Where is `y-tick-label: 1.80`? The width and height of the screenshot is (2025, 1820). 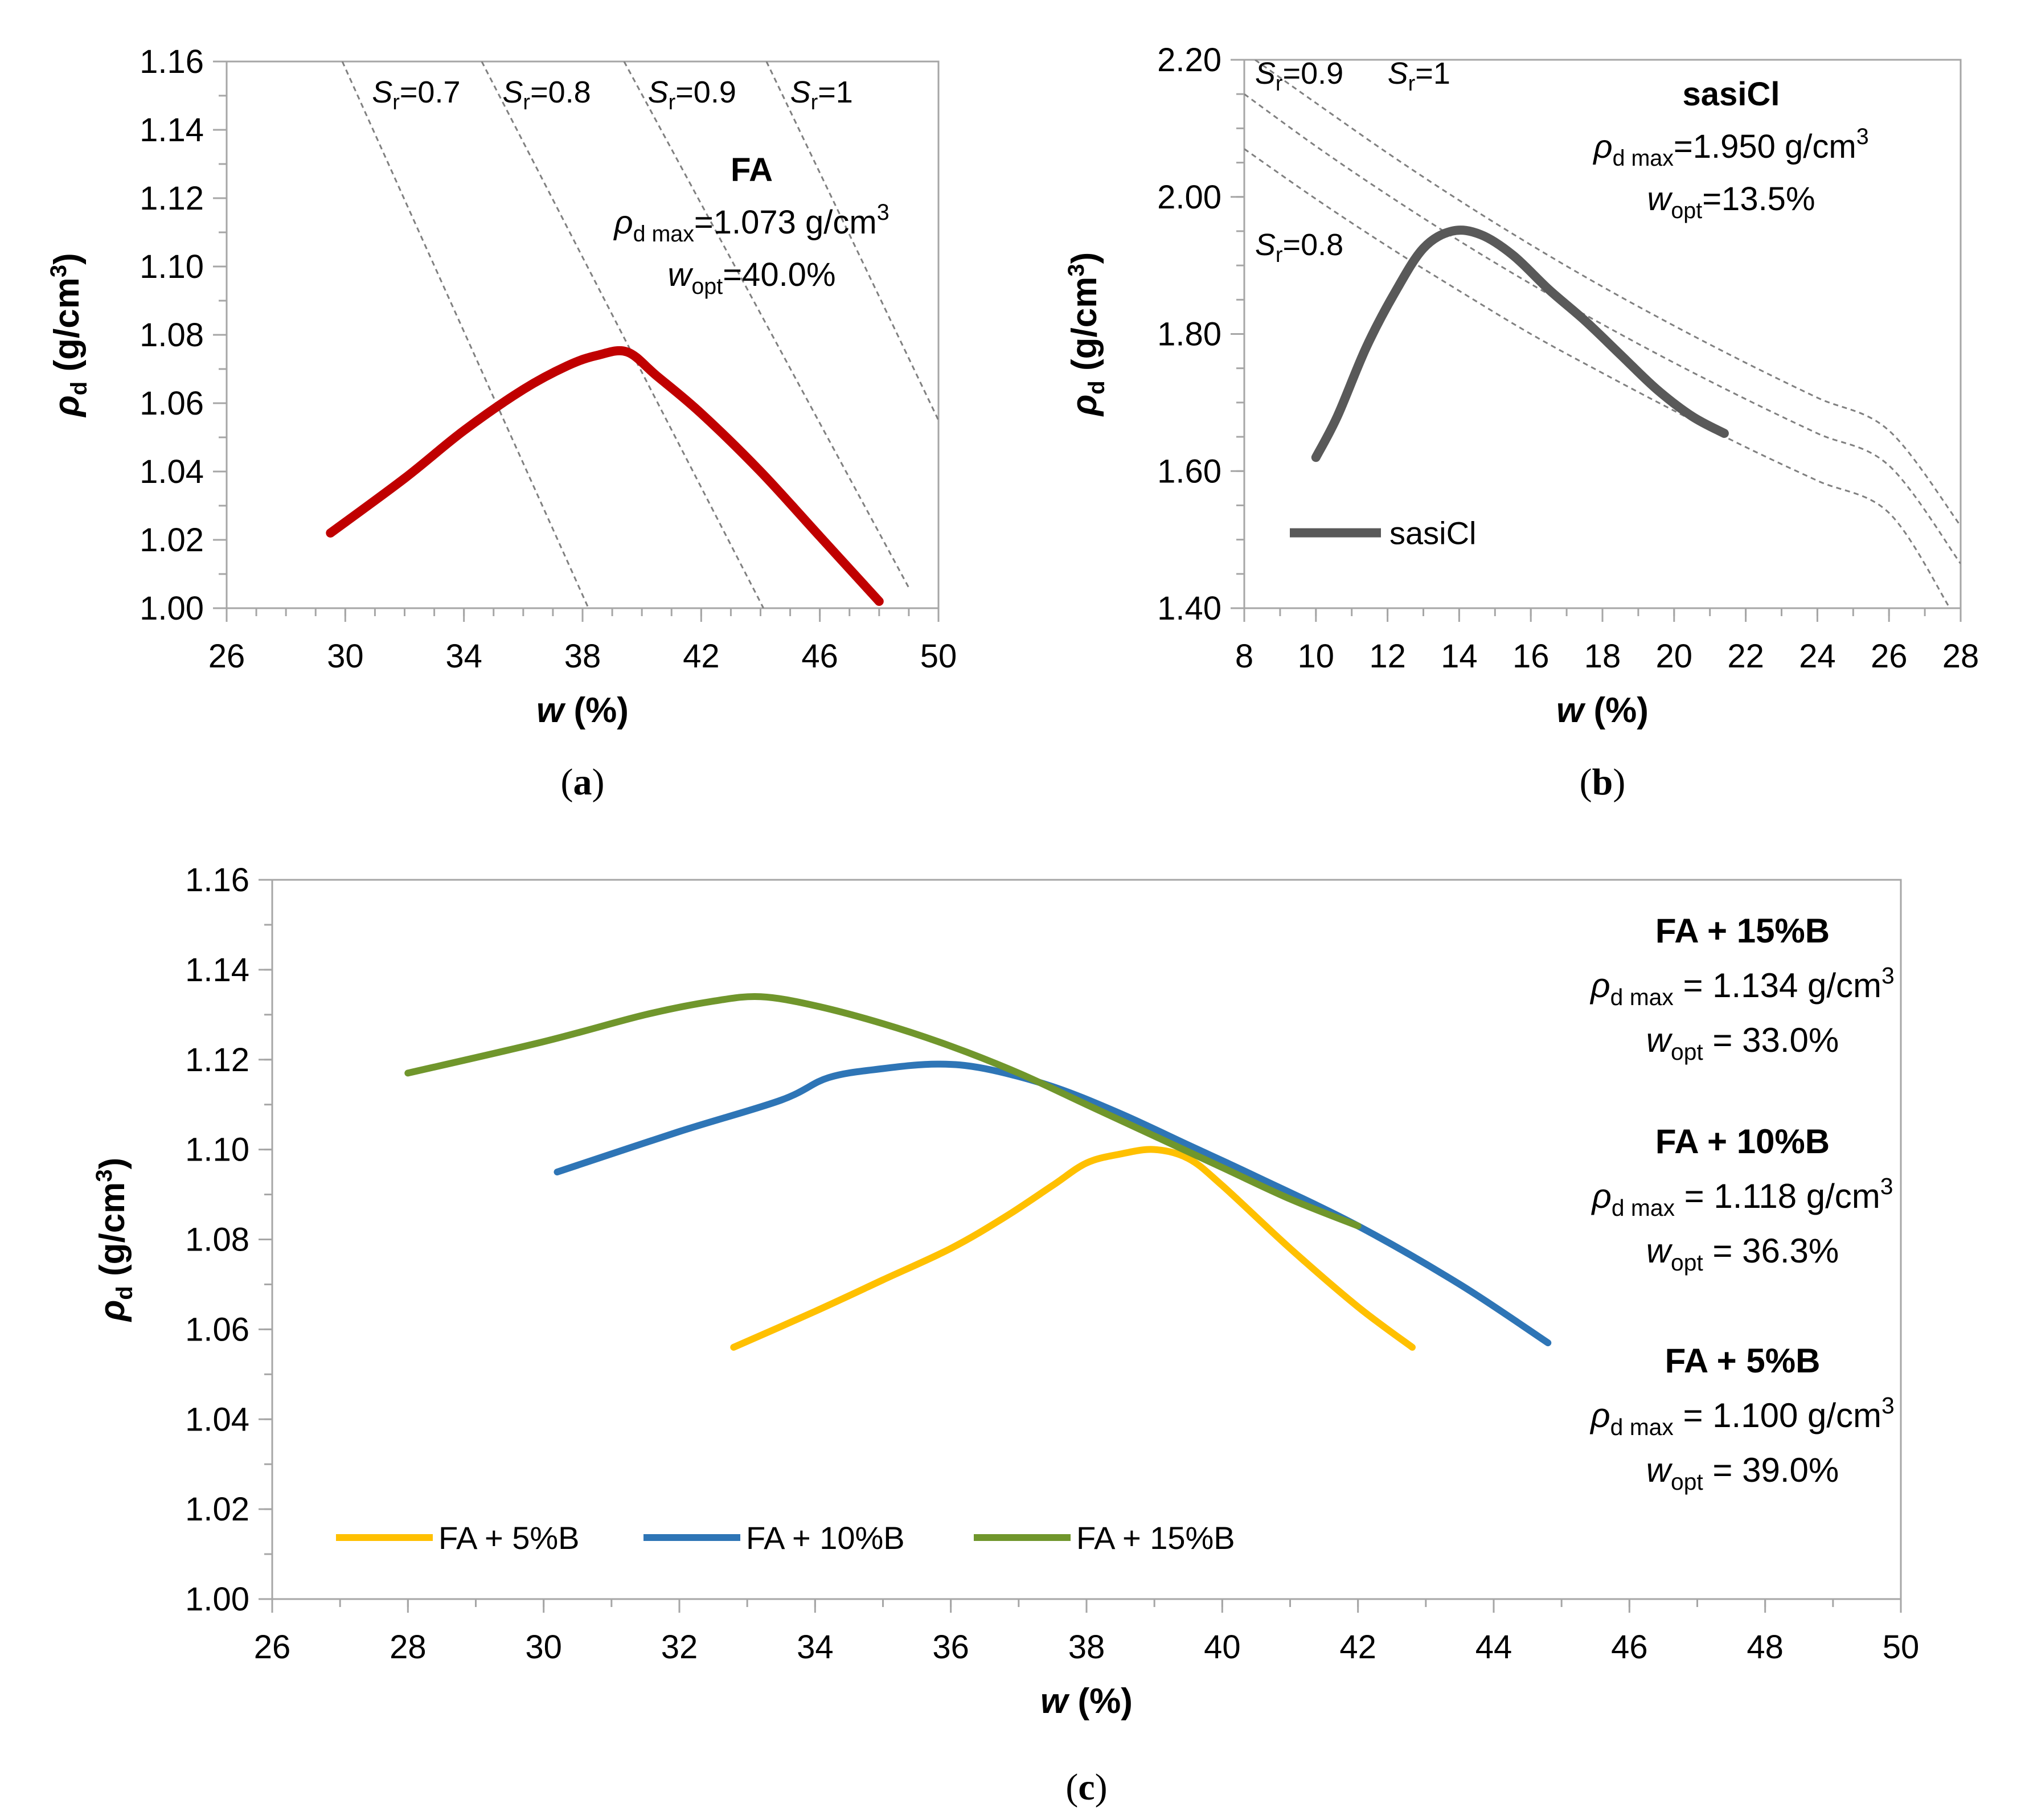 y-tick-label: 1.80 is located at coordinates (1189, 334).